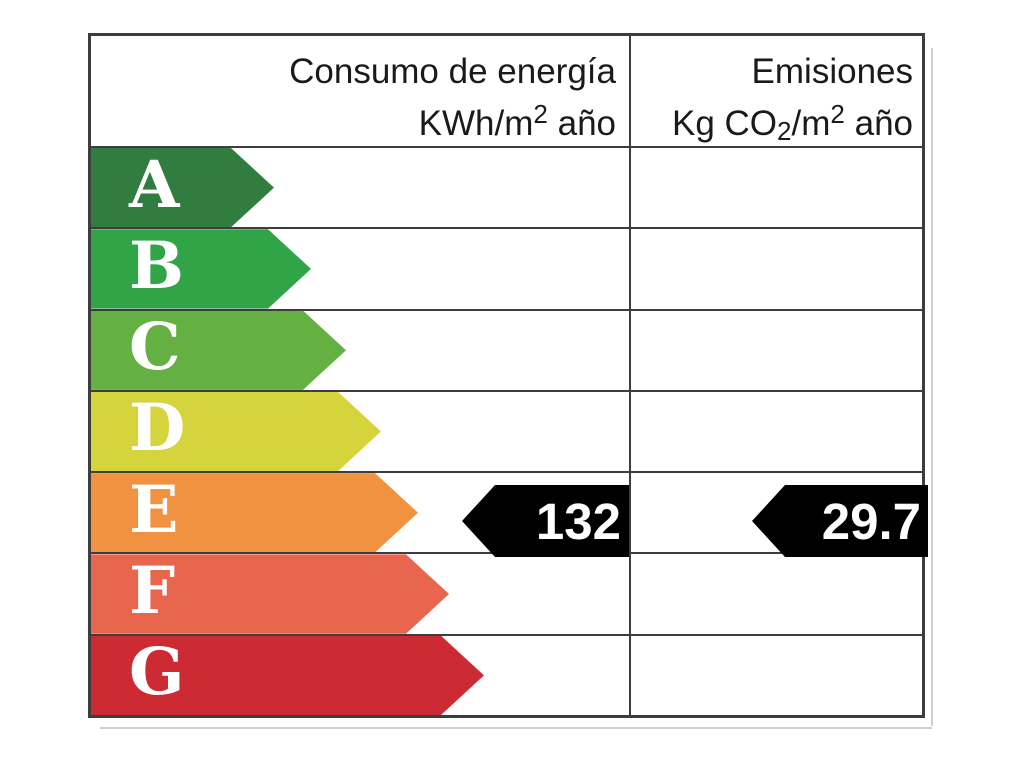 This screenshot has height=765, width=1020. I want to click on column-header-emissions: Emisiones Kg CO2/m2 año, so click(775, 91).